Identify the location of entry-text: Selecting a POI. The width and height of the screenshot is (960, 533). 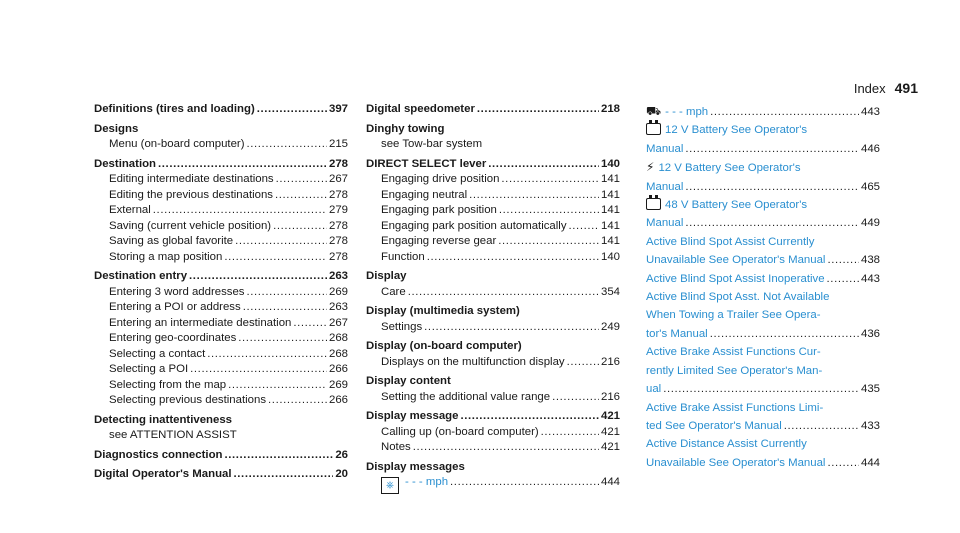
(148, 370).